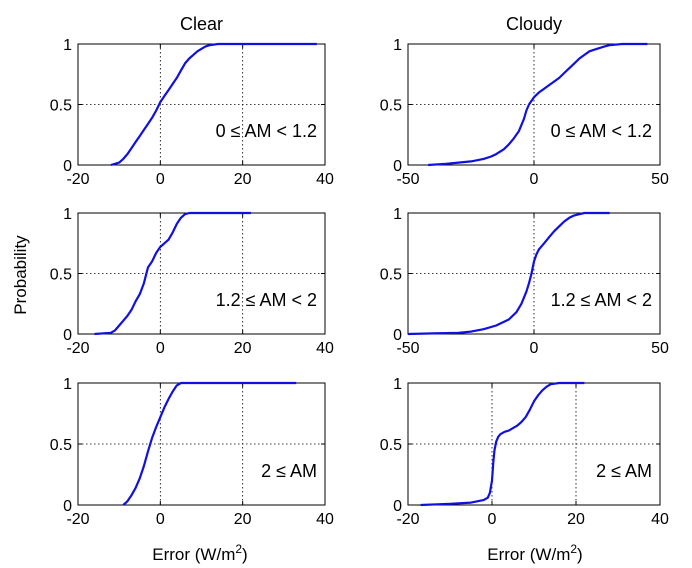 This screenshot has height=568, width=692. I want to click on panel-title: Cloudy, so click(534, 24).